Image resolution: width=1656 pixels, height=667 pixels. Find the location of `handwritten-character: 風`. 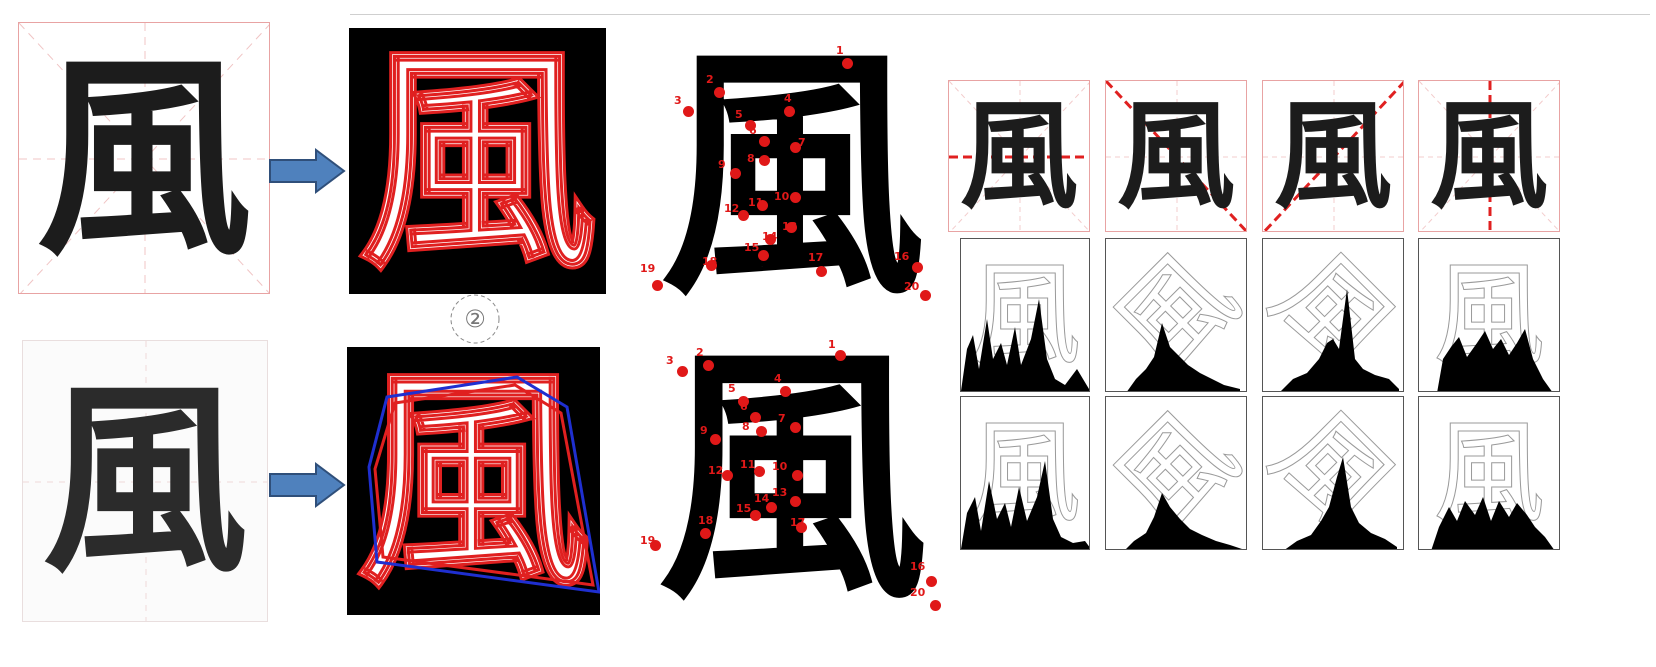

handwritten-character: 風 is located at coordinates (145, 481).